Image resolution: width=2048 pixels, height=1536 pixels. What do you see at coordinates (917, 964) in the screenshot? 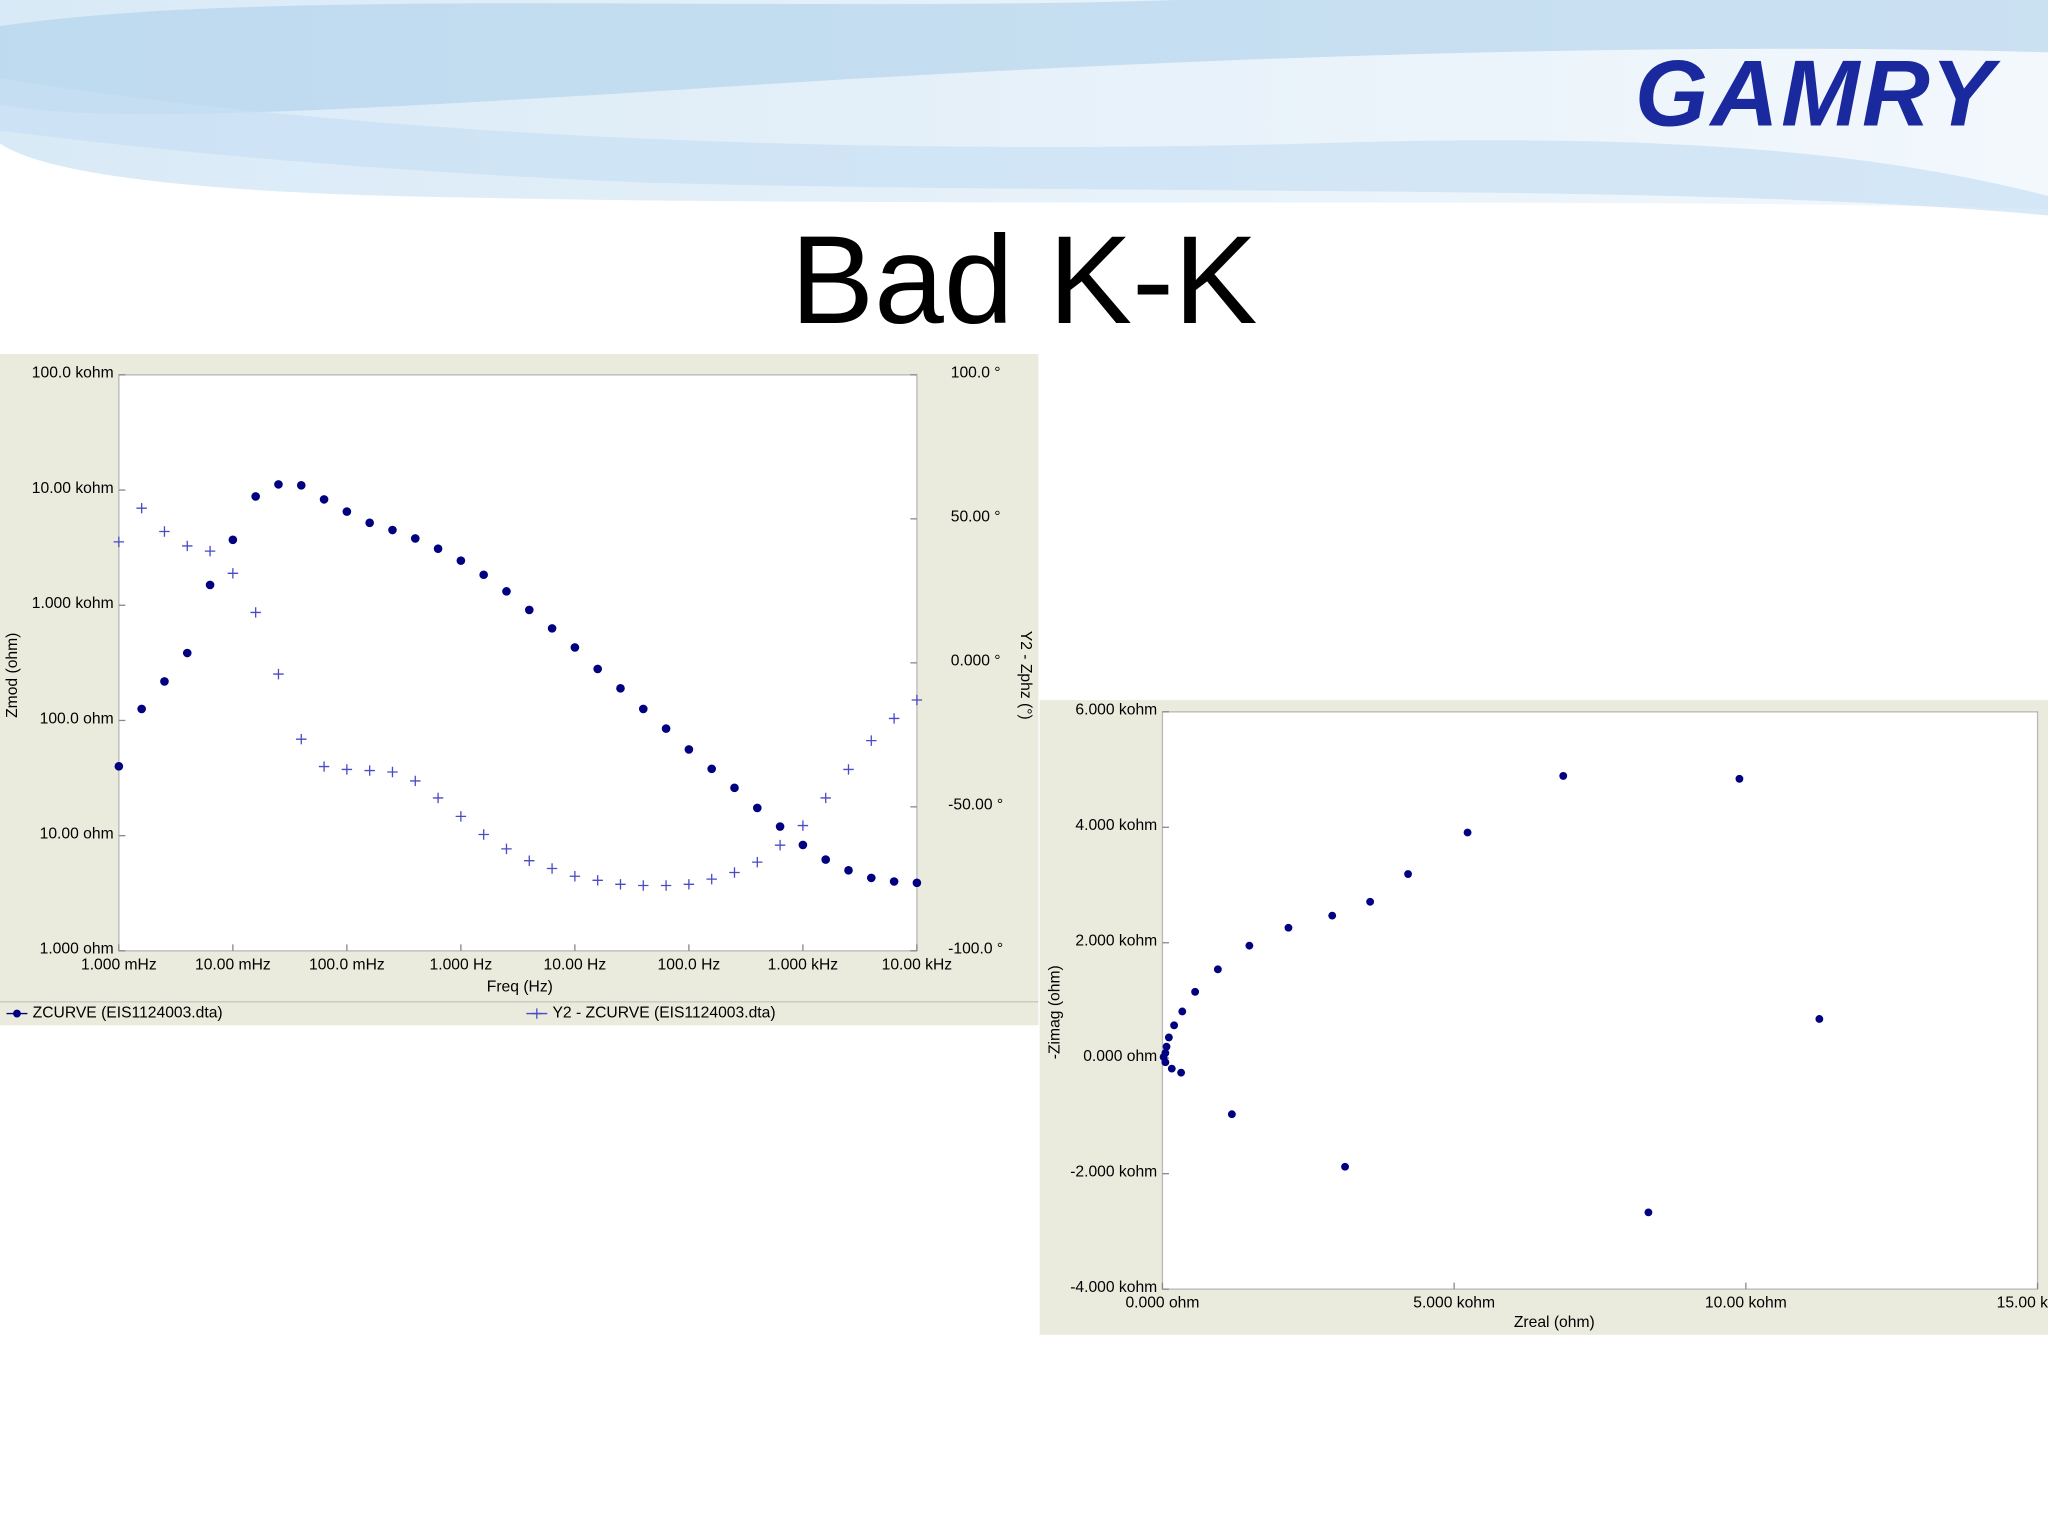
I see `x-tick-label: 10.00 kHz` at bounding box center [917, 964].